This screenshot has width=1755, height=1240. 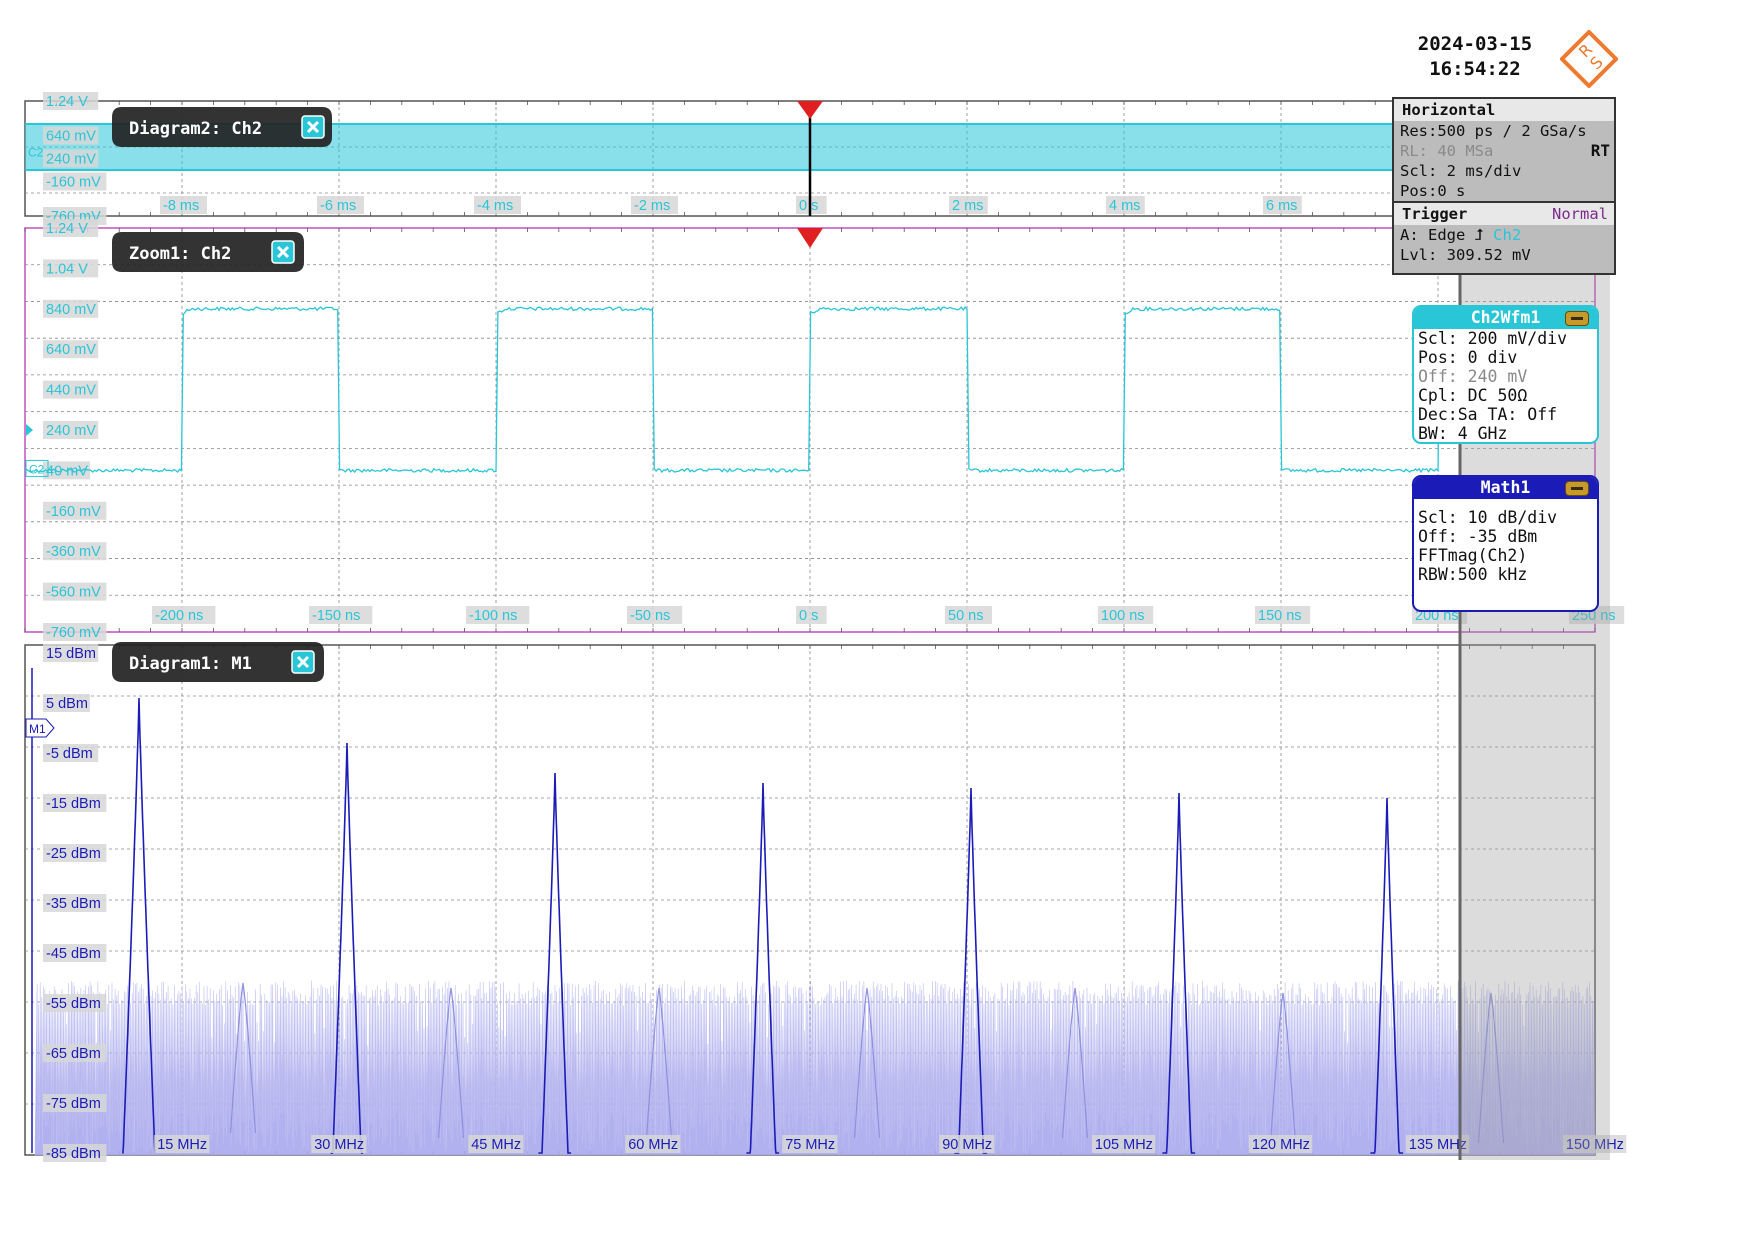 I want to click on y-tick-label: 15 dBm, so click(x=71, y=654).